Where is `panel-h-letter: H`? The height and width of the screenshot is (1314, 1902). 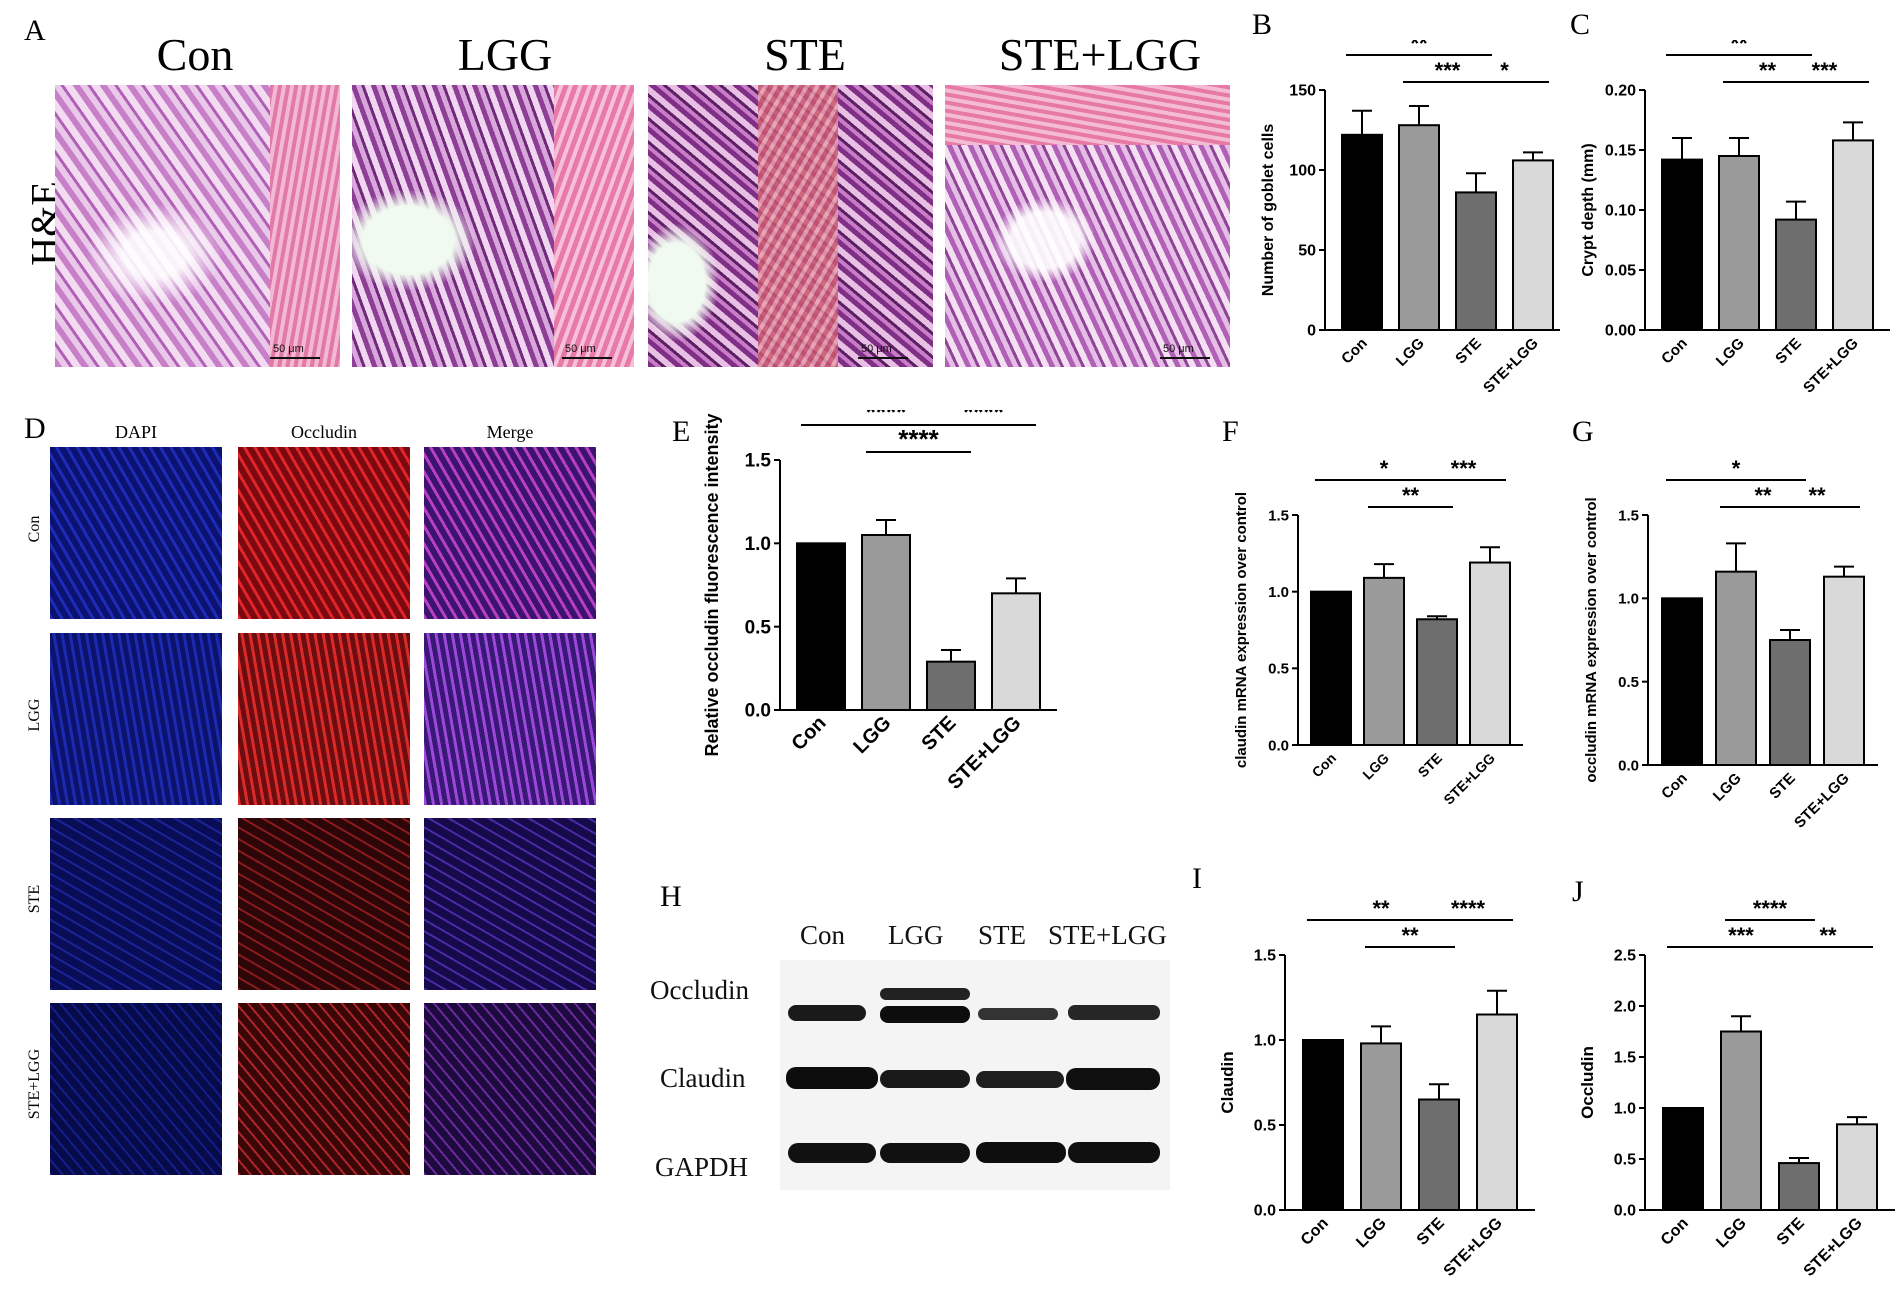 panel-h-letter: H is located at coordinates (671, 896).